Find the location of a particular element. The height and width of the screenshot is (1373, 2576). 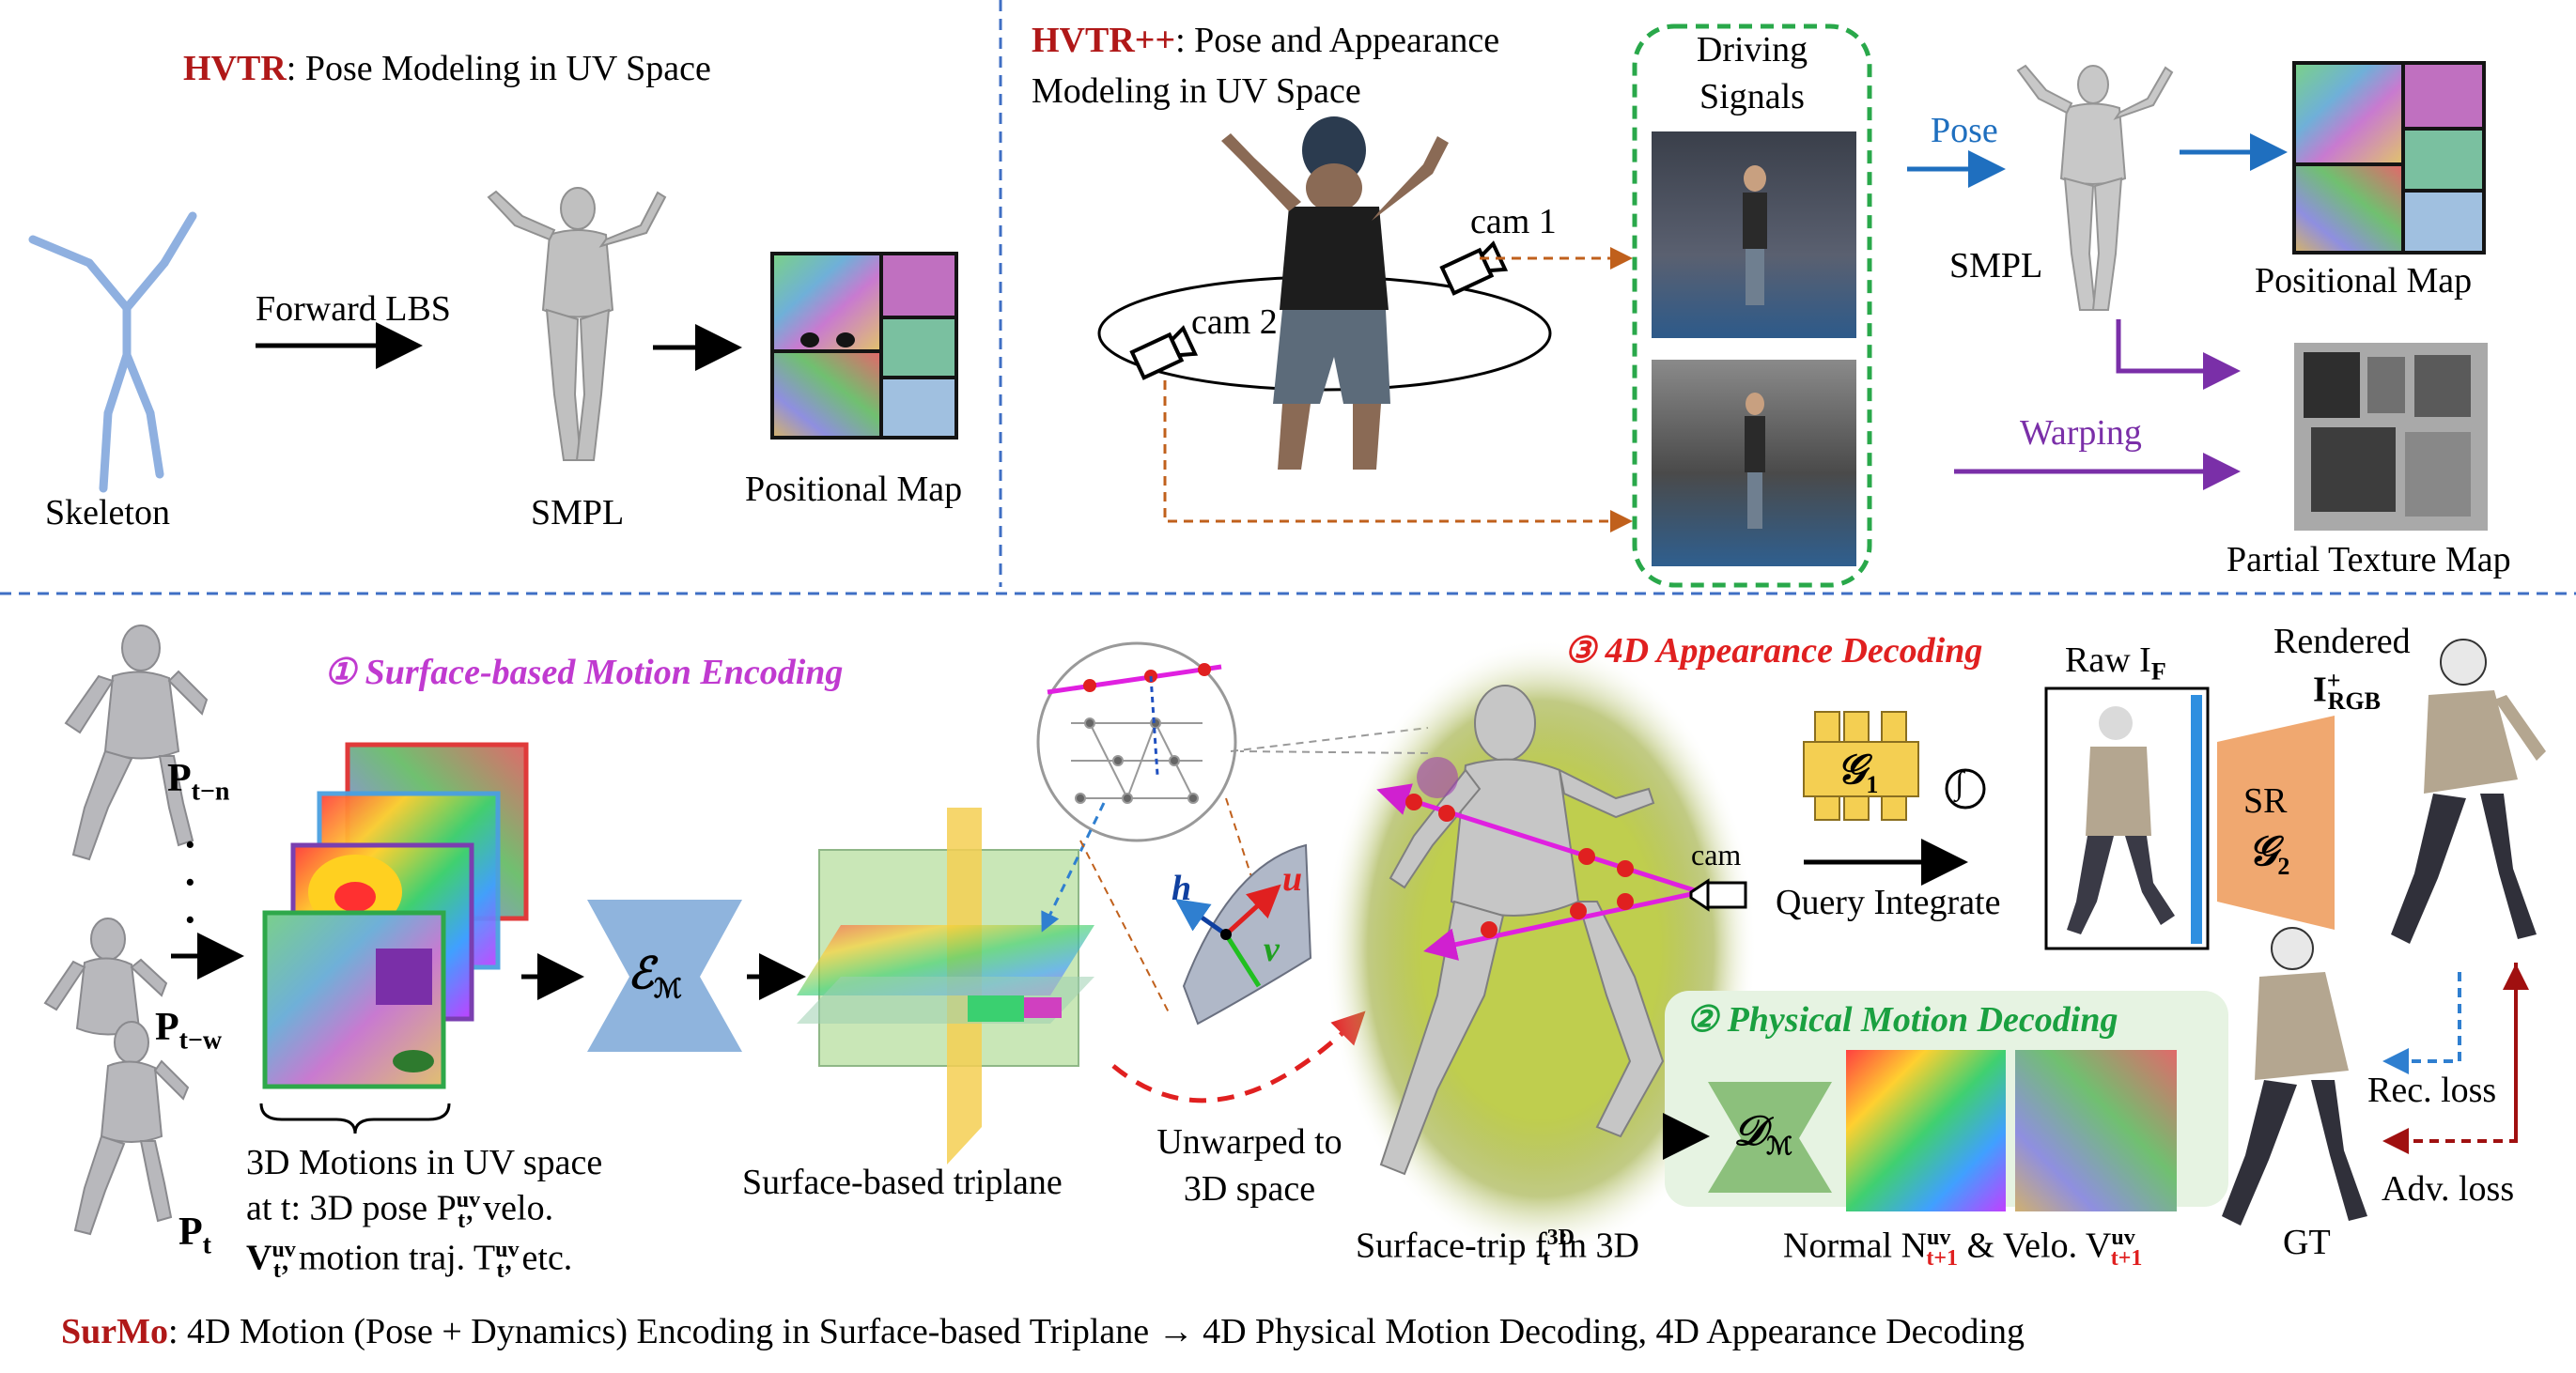

smpl-label-left: SMPL is located at coordinates (578, 512).